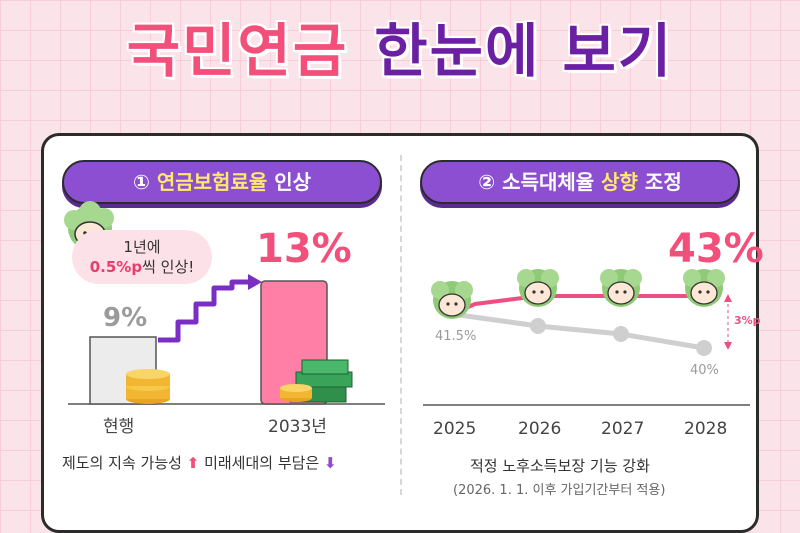 The image size is (800, 533). What do you see at coordinates (704, 288) in the screenshot?
I see `mascot-icon-2028` at bounding box center [704, 288].